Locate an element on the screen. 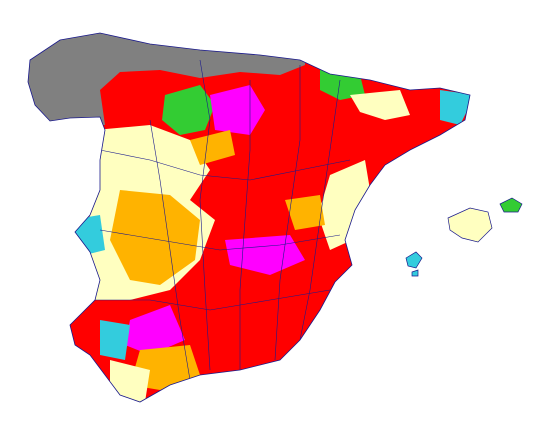  region-magenta is located at coordinates (237, 110).